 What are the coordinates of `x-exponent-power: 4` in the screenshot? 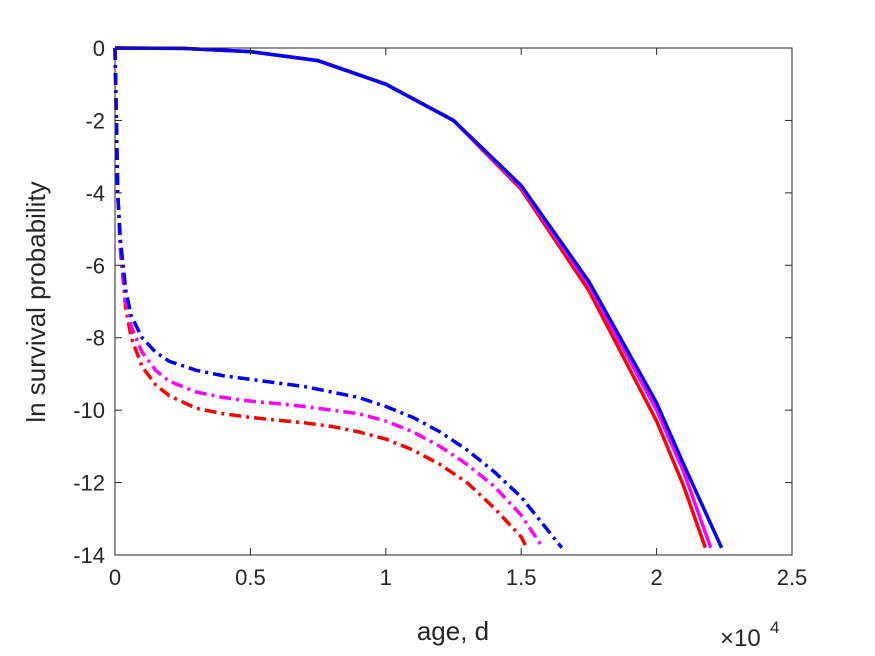 It's located at (774, 627).